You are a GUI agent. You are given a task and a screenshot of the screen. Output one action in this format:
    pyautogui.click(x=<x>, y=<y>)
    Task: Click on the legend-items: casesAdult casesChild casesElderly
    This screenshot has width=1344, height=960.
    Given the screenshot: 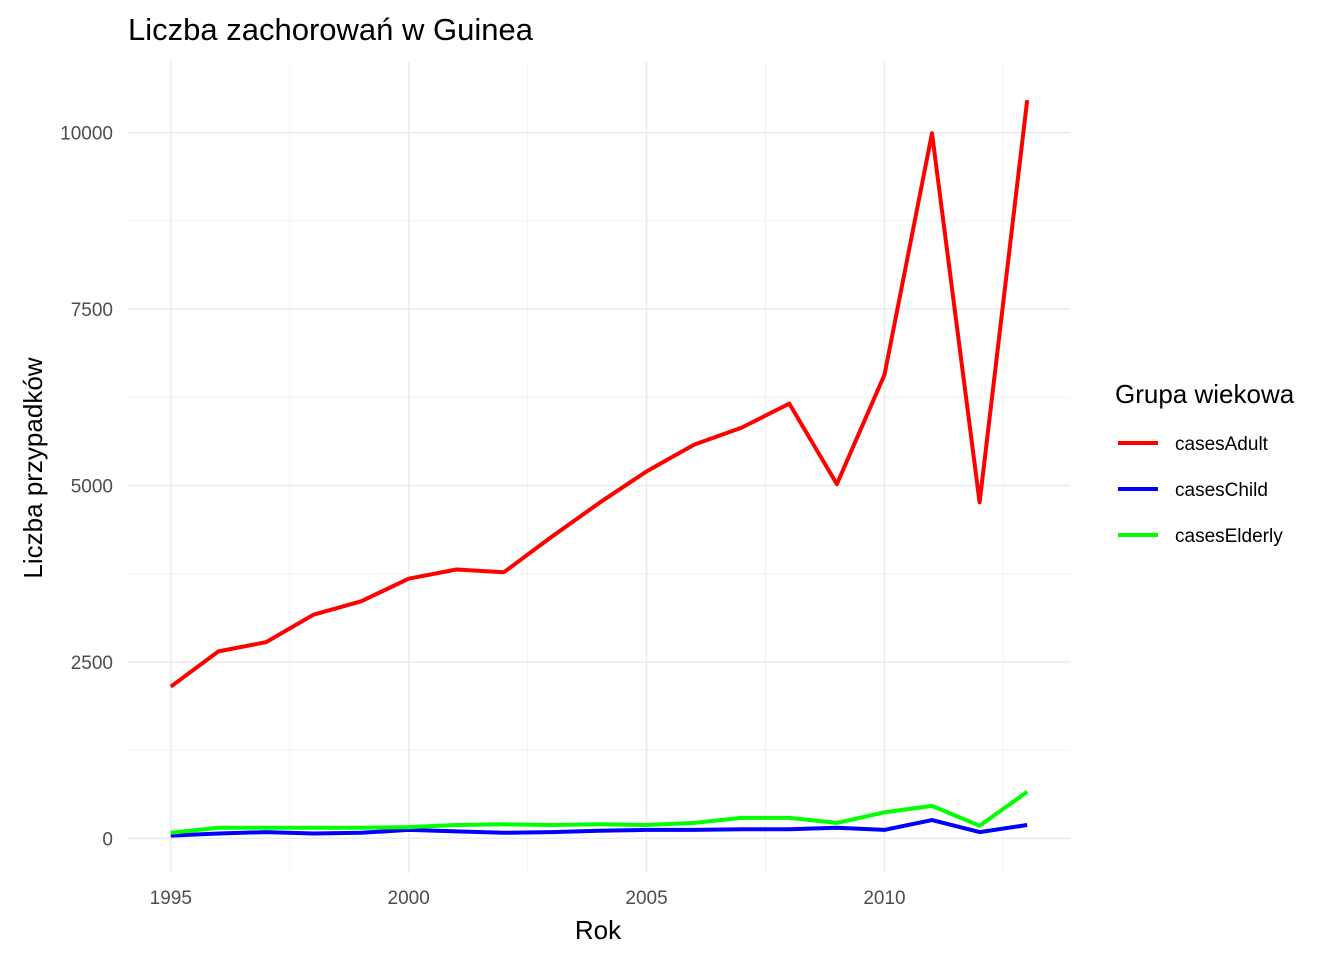 What is the action you would take?
    pyautogui.click(x=1200, y=490)
    